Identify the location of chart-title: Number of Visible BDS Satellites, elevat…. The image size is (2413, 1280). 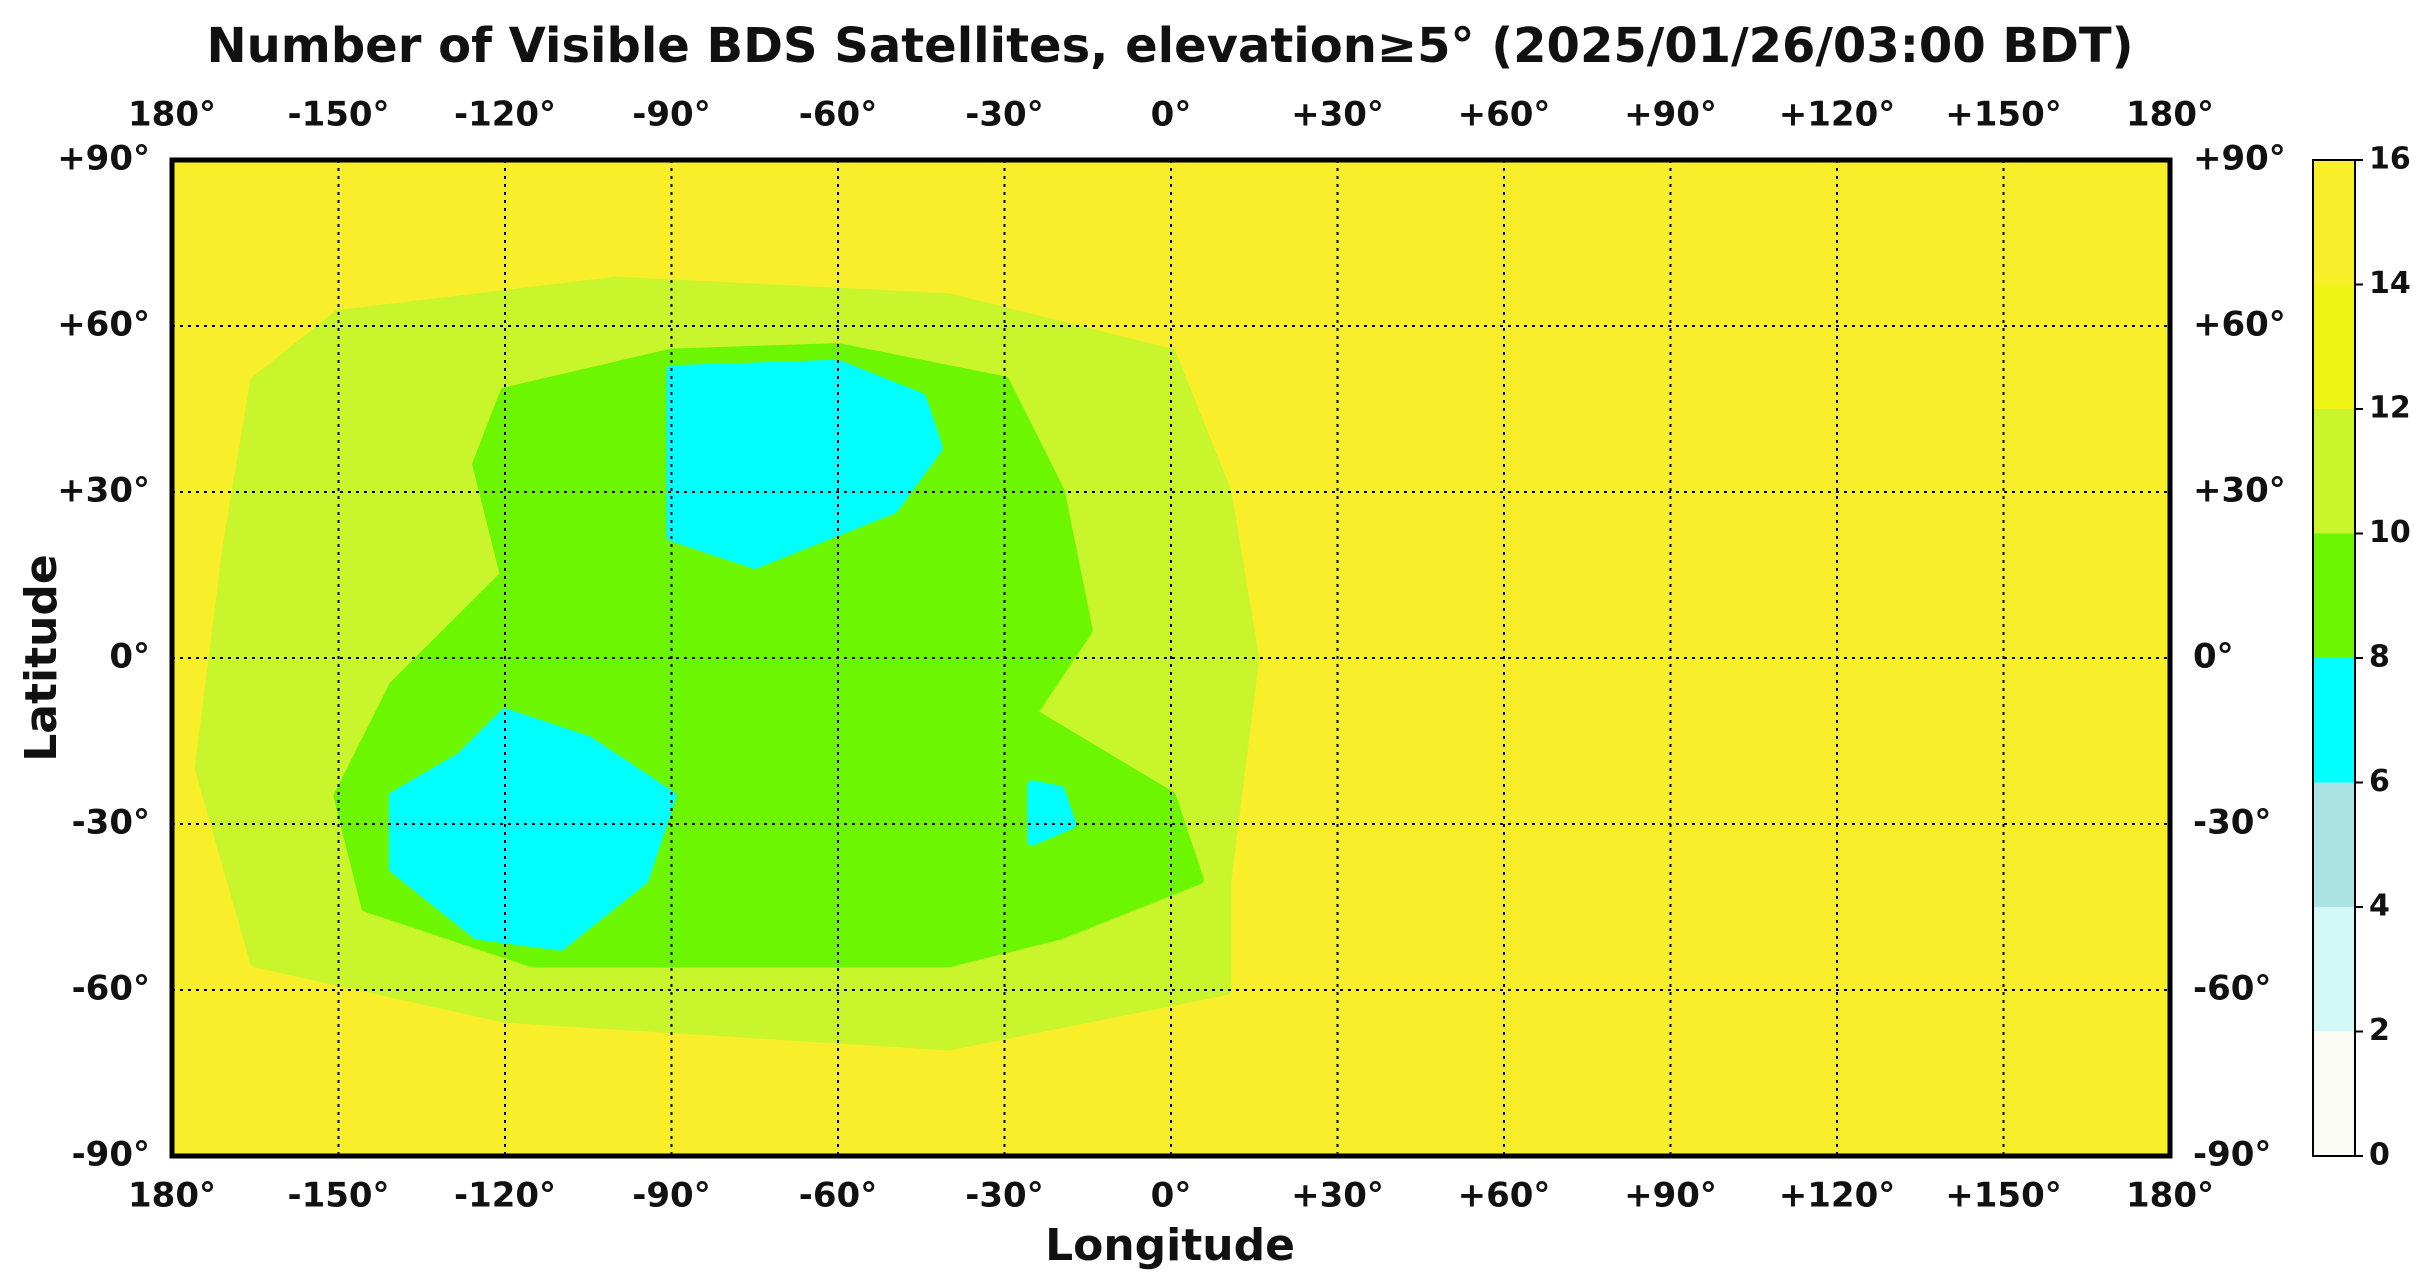
(1169, 46).